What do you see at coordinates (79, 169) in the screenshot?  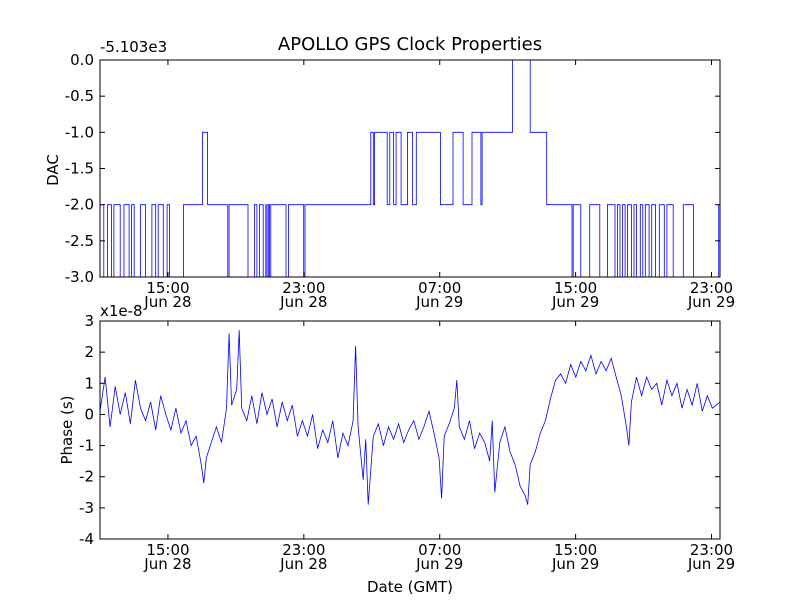 I see `dac-ytick-label: -1.5` at bounding box center [79, 169].